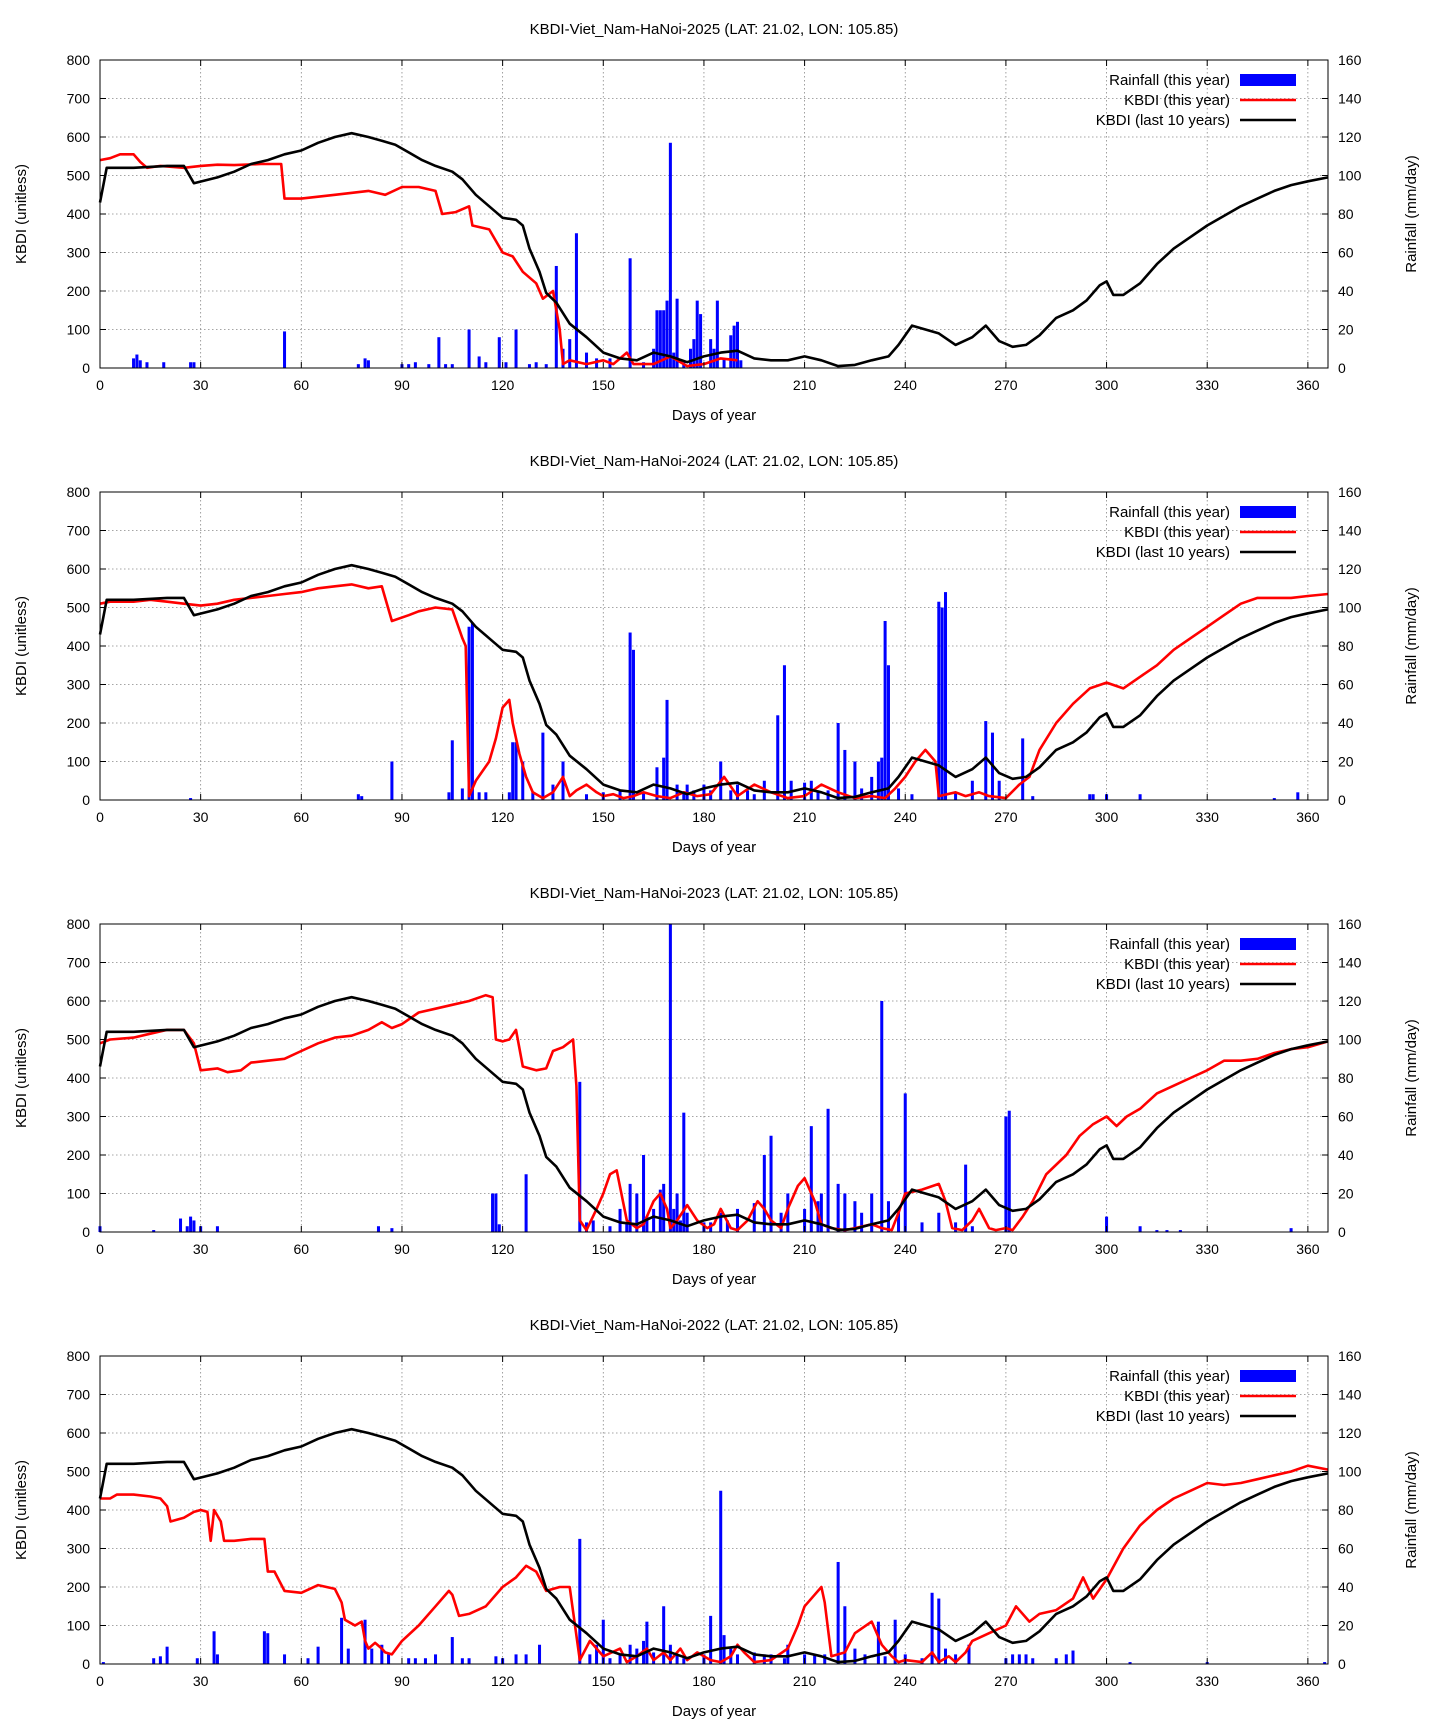 The height and width of the screenshot is (1728, 1440). What do you see at coordinates (1308, 385) in the screenshot?
I see `x-tick-label: 360` at bounding box center [1308, 385].